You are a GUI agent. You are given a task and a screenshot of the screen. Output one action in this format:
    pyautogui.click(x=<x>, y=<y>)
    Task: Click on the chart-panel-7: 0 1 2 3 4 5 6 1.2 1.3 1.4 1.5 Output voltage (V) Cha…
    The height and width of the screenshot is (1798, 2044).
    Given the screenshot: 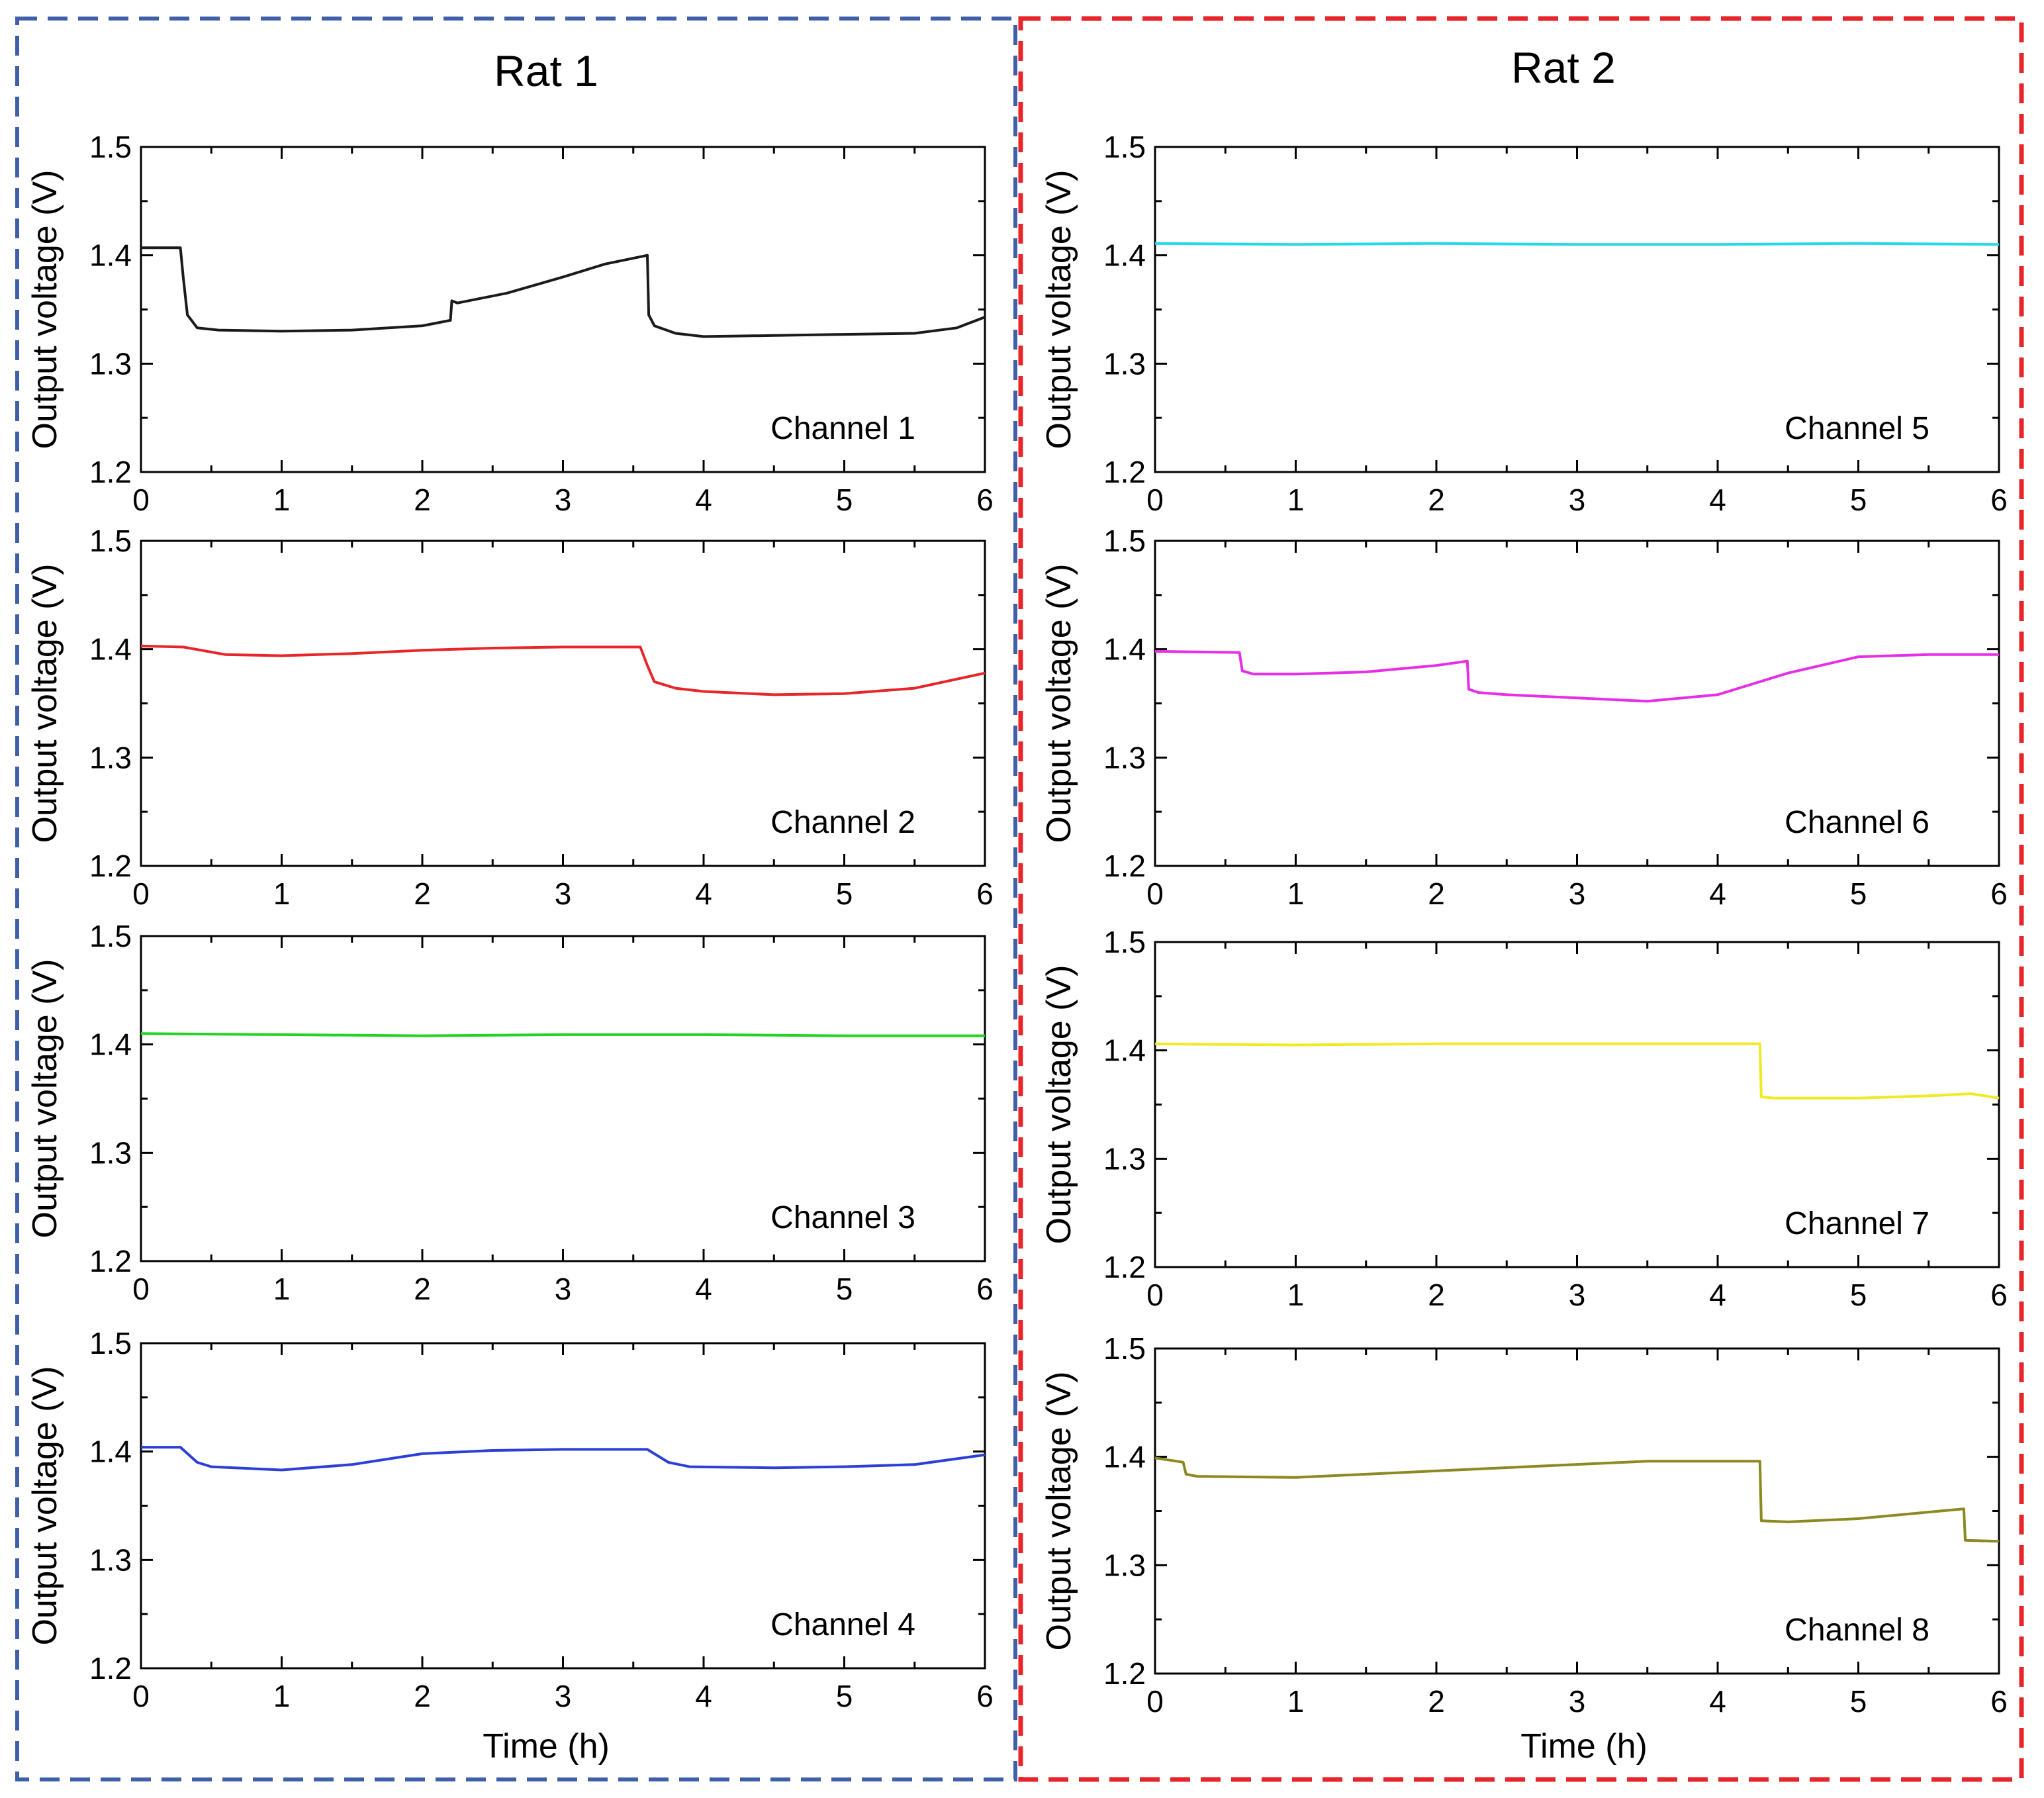 What is the action you would take?
    pyautogui.click(x=1524, y=1118)
    